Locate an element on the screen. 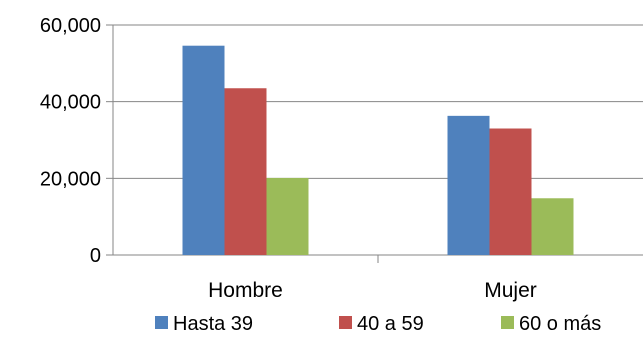 This screenshot has width=643, height=343. y-tick-label: 60,000 is located at coordinates (70, 26).